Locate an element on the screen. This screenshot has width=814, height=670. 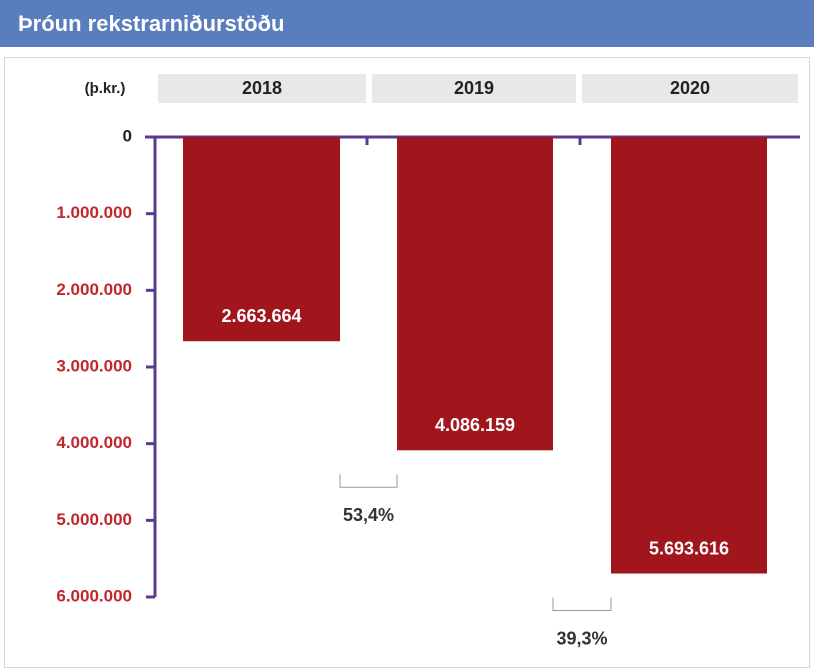
y-axis-label: (þ.kr.) is located at coordinates (105, 88).